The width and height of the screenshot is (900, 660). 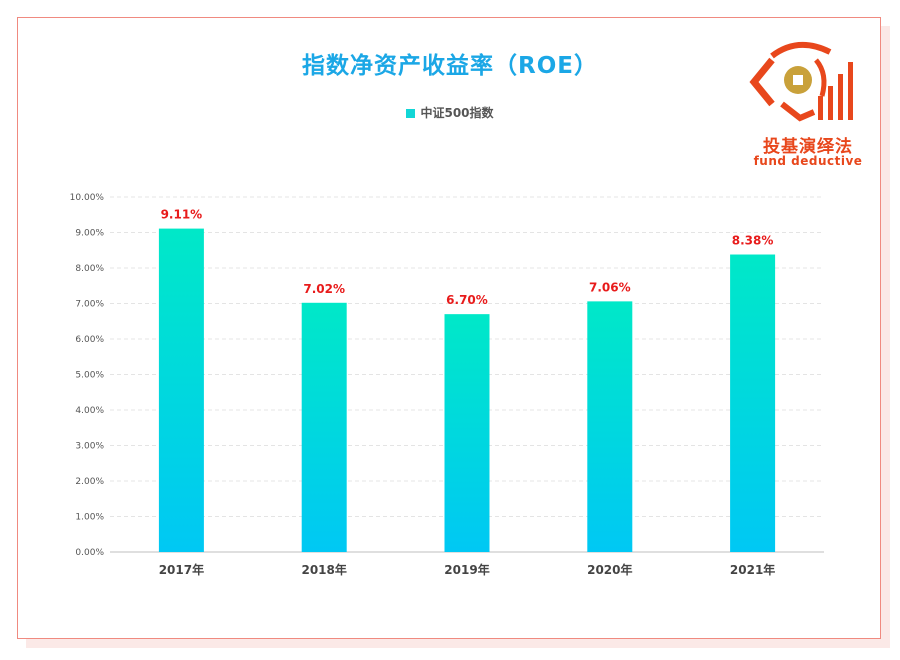 I want to click on x-tick-label: 2018年, so click(x=323, y=569).